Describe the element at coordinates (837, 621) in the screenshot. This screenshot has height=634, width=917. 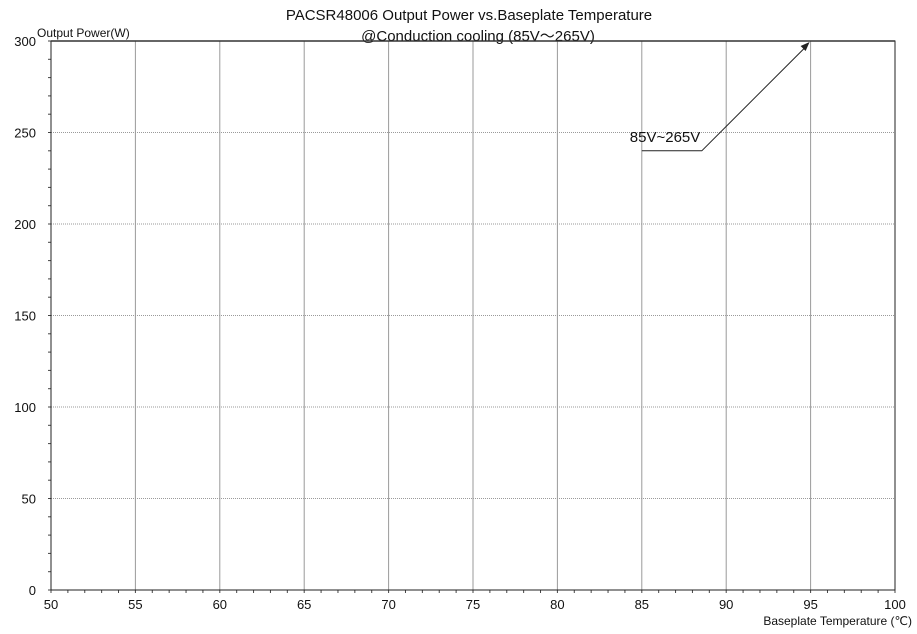
I see `x-axis-title: Baseplate Temperature (℃)` at that location.